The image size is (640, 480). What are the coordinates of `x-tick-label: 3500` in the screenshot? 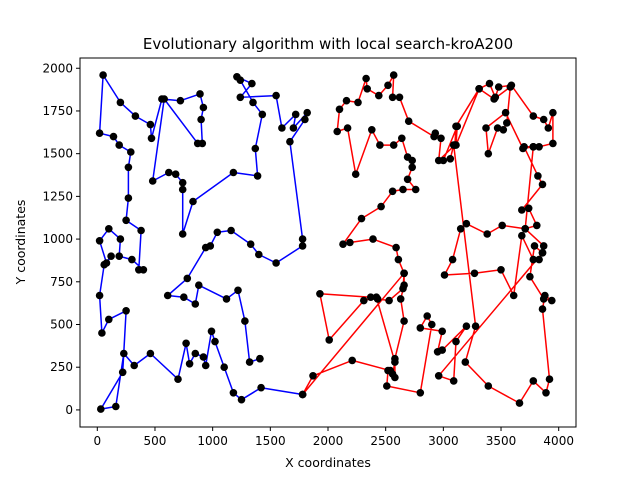 It's located at (501, 441).